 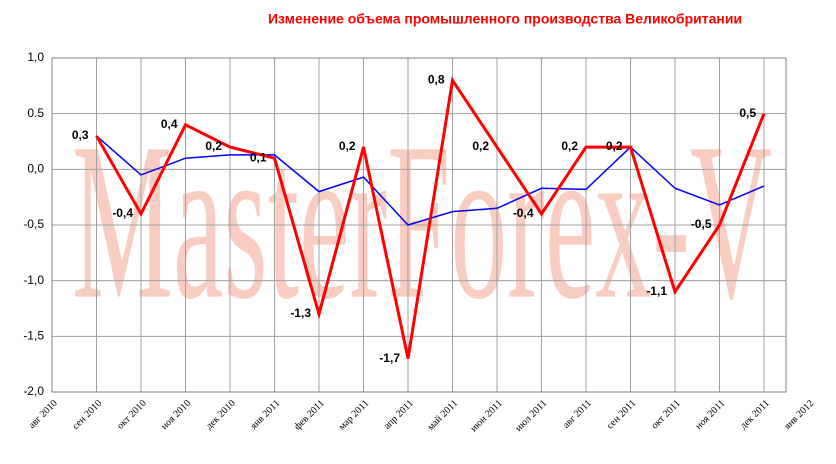 I want to click on x-tick-label: янв 2011, so click(x=265, y=415).